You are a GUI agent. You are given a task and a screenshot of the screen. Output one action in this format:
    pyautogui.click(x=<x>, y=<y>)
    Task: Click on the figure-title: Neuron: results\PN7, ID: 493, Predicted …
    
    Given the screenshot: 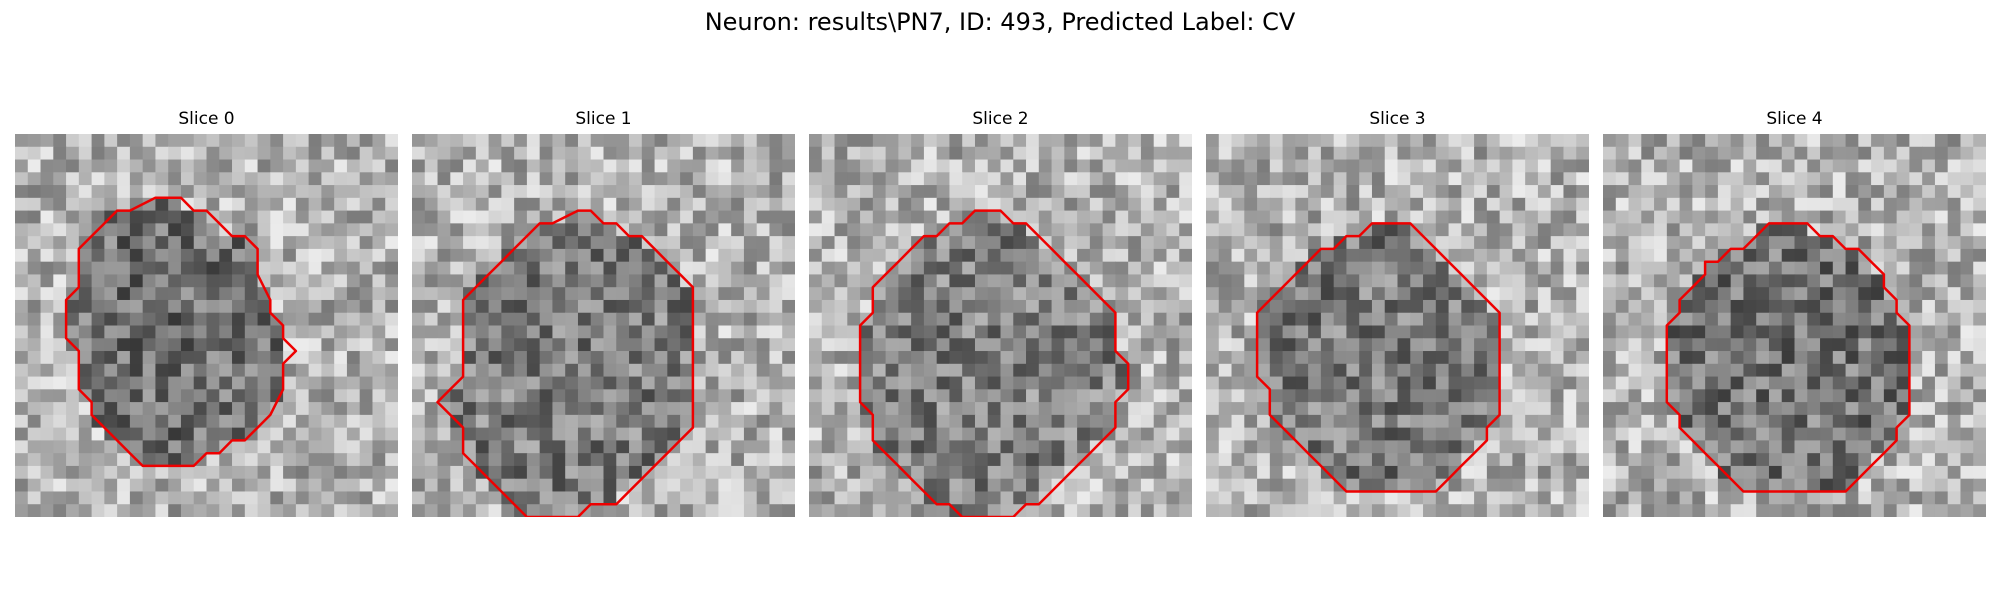 What is the action you would take?
    pyautogui.click(x=1000, y=22)
    